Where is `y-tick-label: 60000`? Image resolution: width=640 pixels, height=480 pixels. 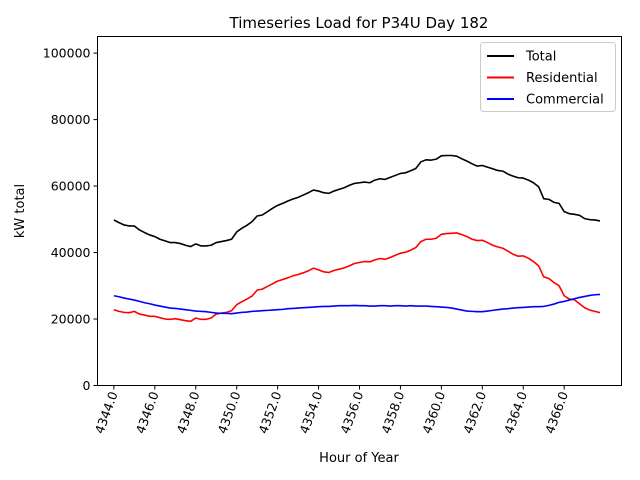 y-tick-label: 60000 is located at coordinates (71, 186).